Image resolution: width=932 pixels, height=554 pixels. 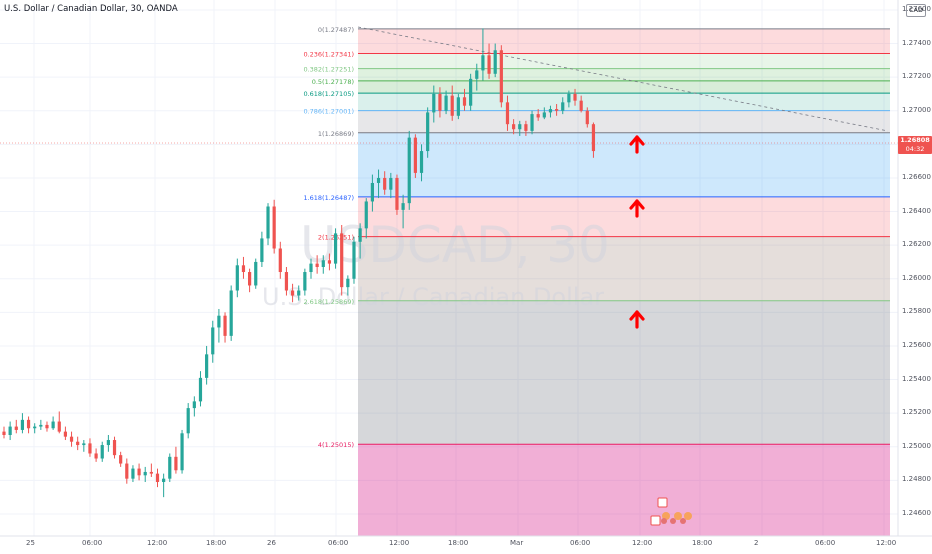 I want to click on fib-trend-line, so click(x=623, y=79).